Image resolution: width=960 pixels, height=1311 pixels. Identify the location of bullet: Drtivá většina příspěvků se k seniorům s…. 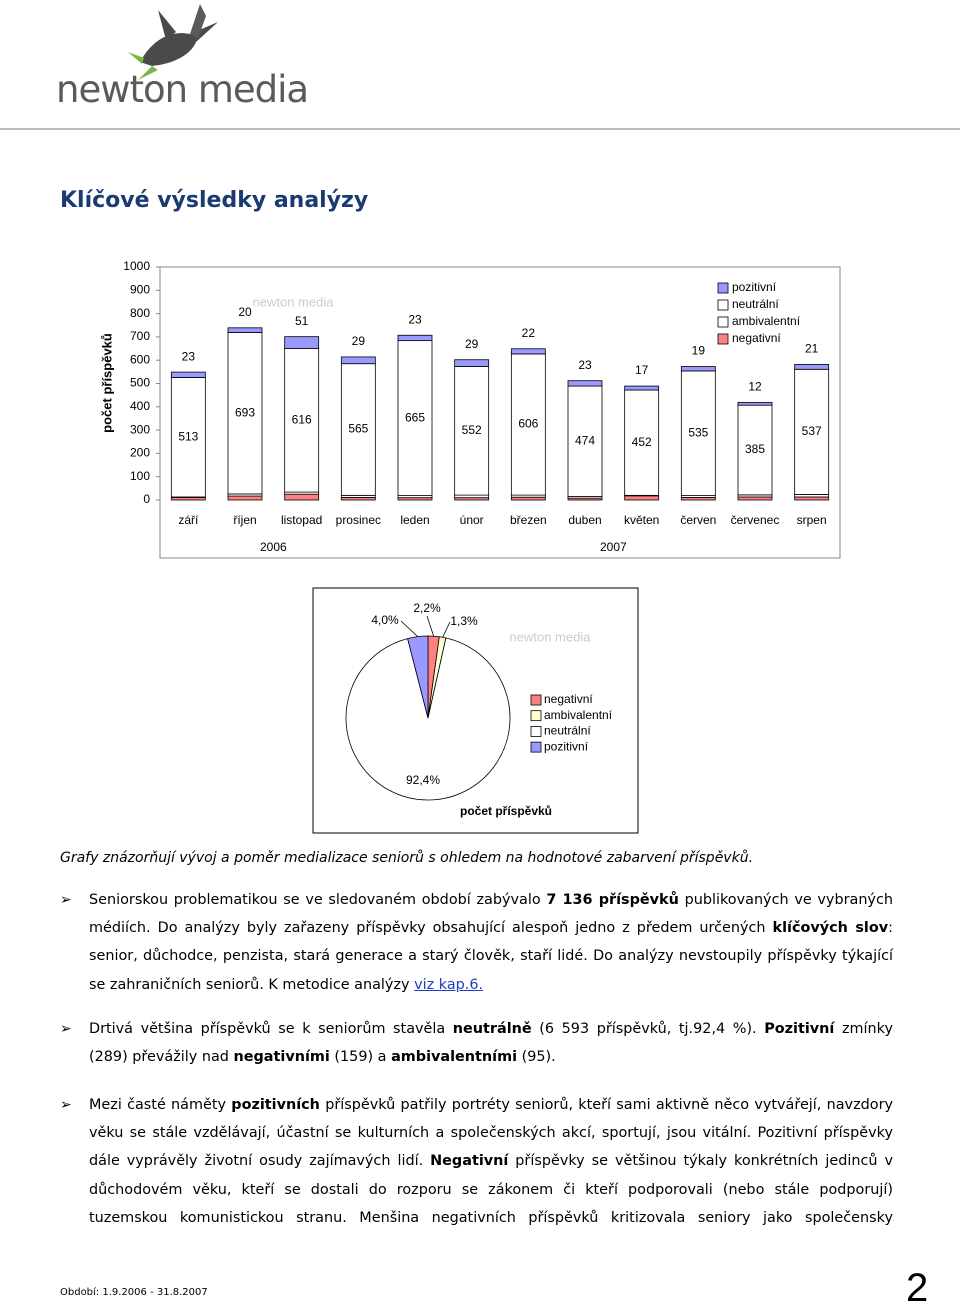
(491, 1043).